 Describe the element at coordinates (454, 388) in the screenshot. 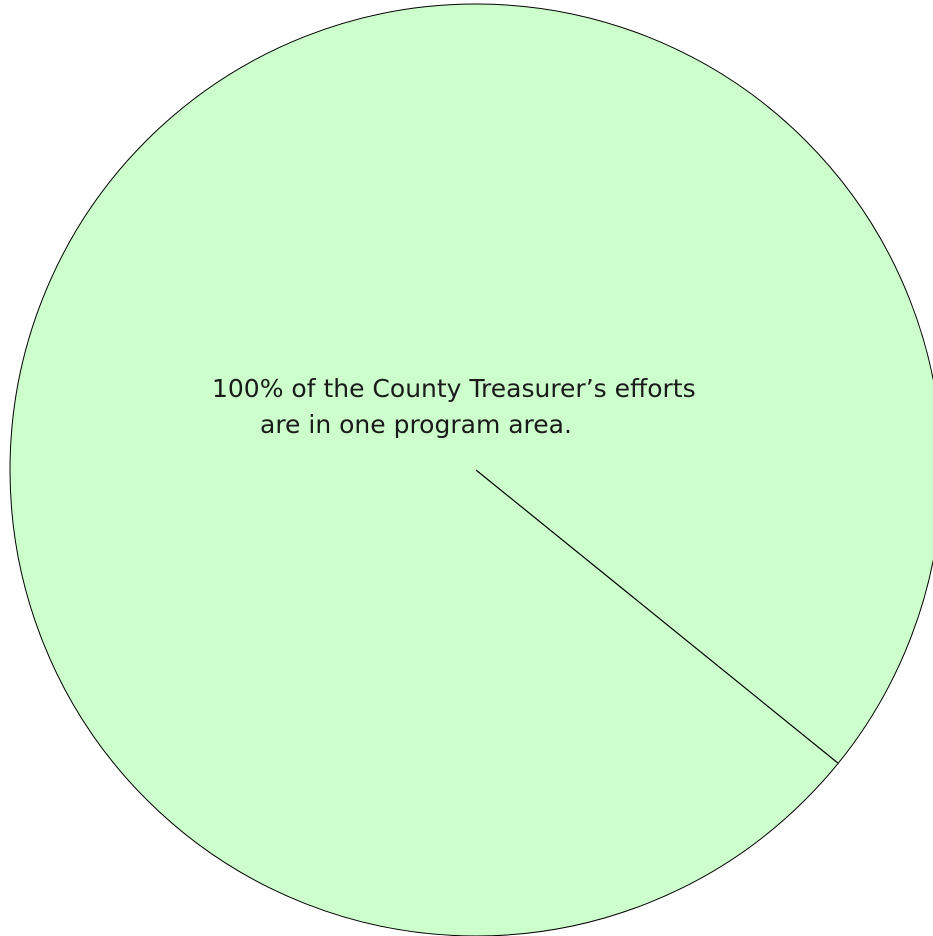

I see `annotation-line-1: 100% of the County Treasurer’s efforts` at that location.